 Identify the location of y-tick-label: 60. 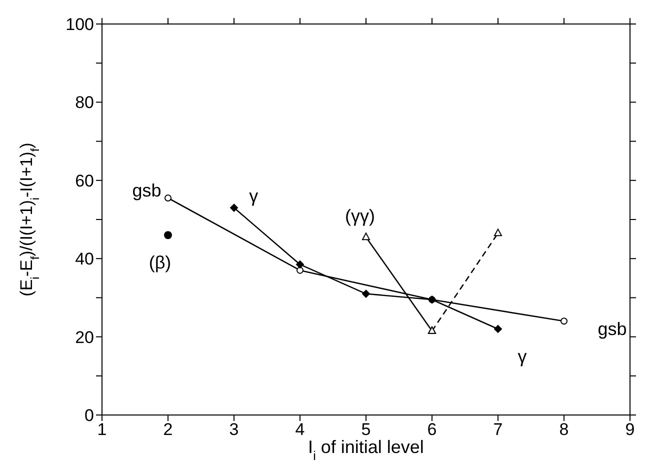
(84, 180).